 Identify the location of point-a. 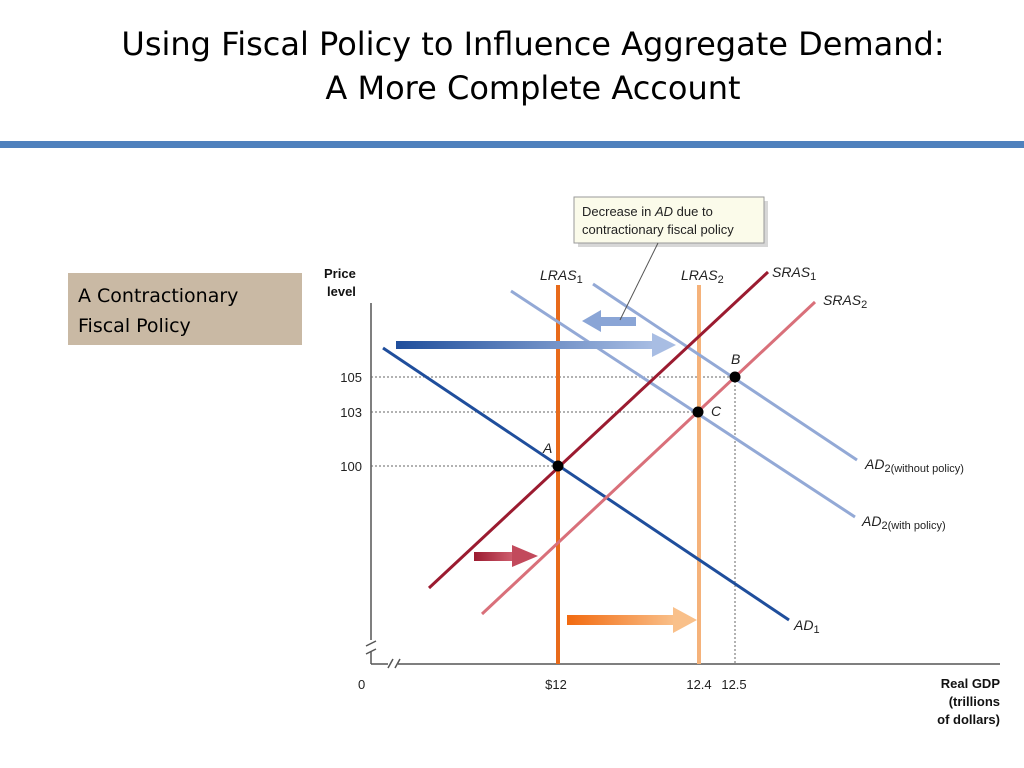
(558, 466).